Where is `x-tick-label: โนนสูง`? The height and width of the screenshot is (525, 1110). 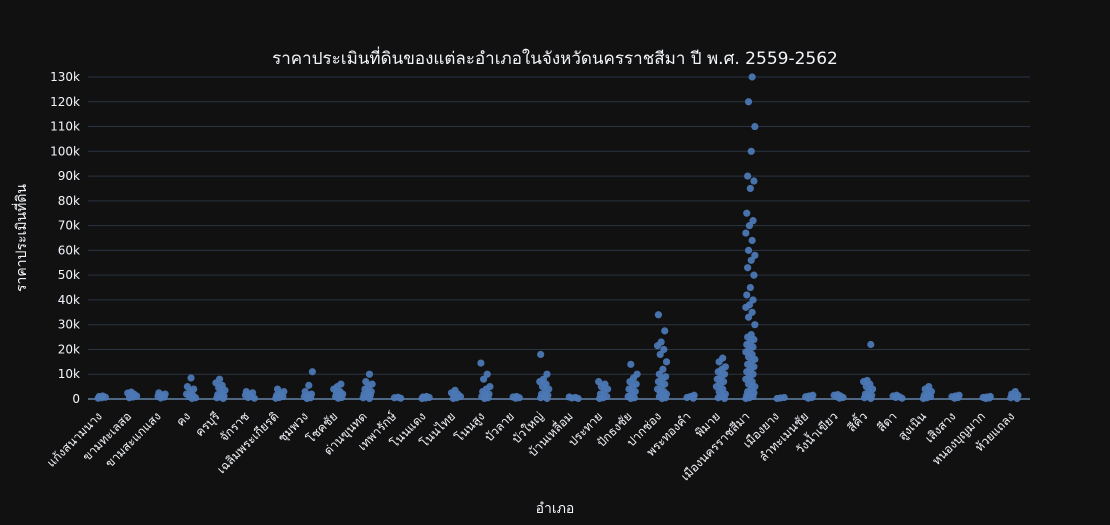
x-tick-label: โนนสูง is located at coordinates (470, 427).